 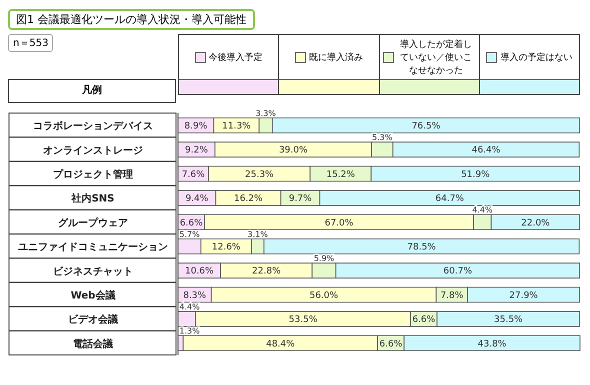 I want to click on legend-title: 凡例, so click(x=92, y=91).